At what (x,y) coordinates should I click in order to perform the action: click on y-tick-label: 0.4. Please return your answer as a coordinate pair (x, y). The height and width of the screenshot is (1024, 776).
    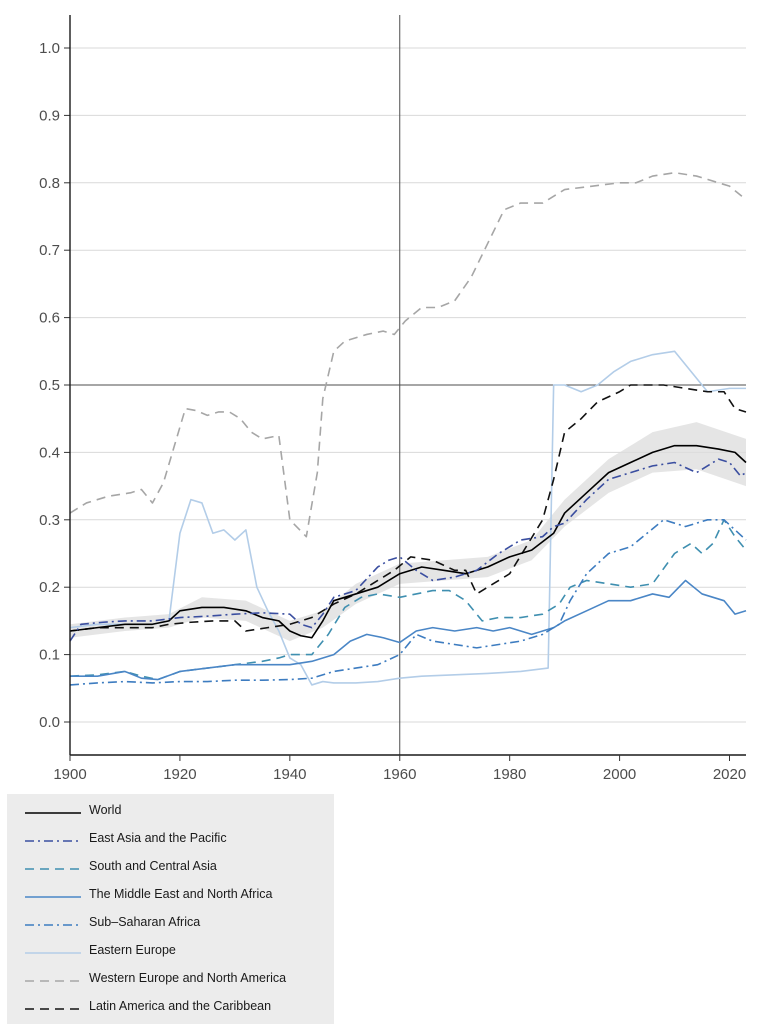
    Looking at the image, I should click on (49, 452).